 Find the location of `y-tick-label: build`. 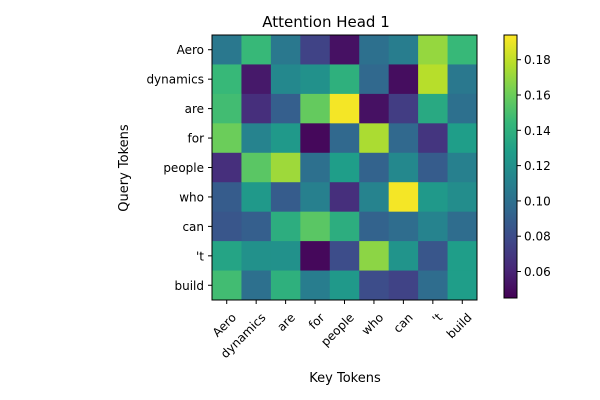

y-tick-label: build is located at coordinates (189, 286).